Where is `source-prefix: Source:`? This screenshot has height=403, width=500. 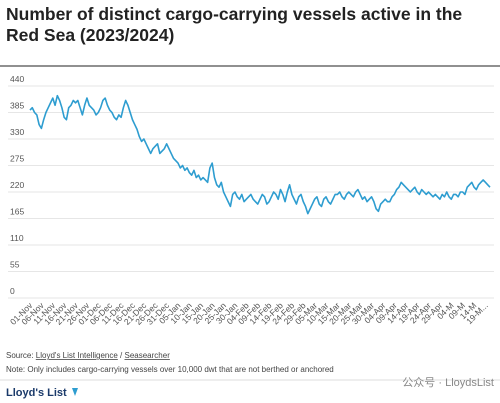 source-prefix: Source: is located at coordinates (21, 355).